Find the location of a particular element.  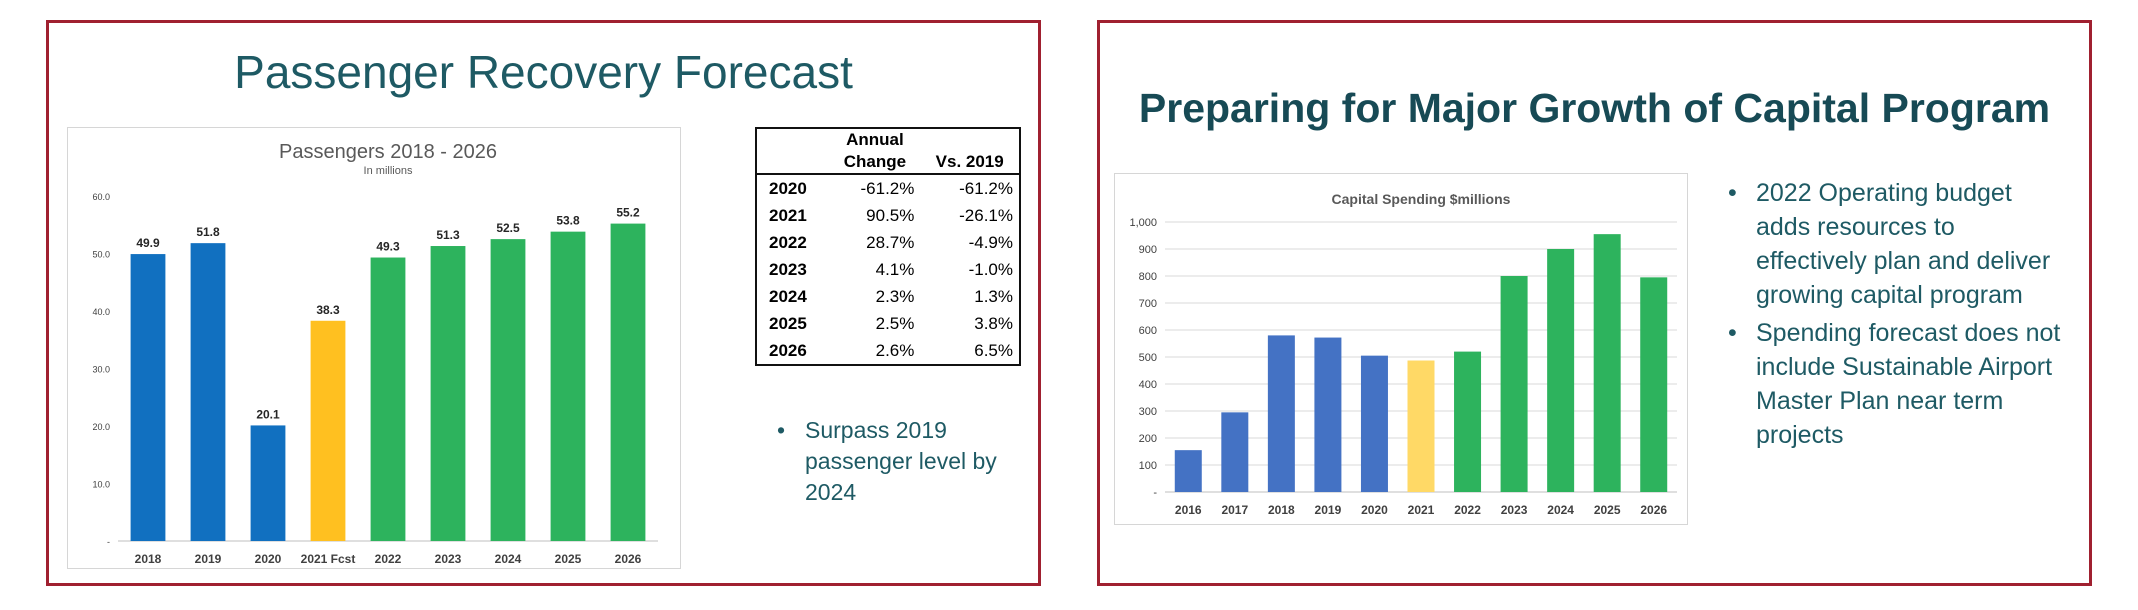

header-vs-2019: Vs. 2019 is located at coordinates (970, 163).